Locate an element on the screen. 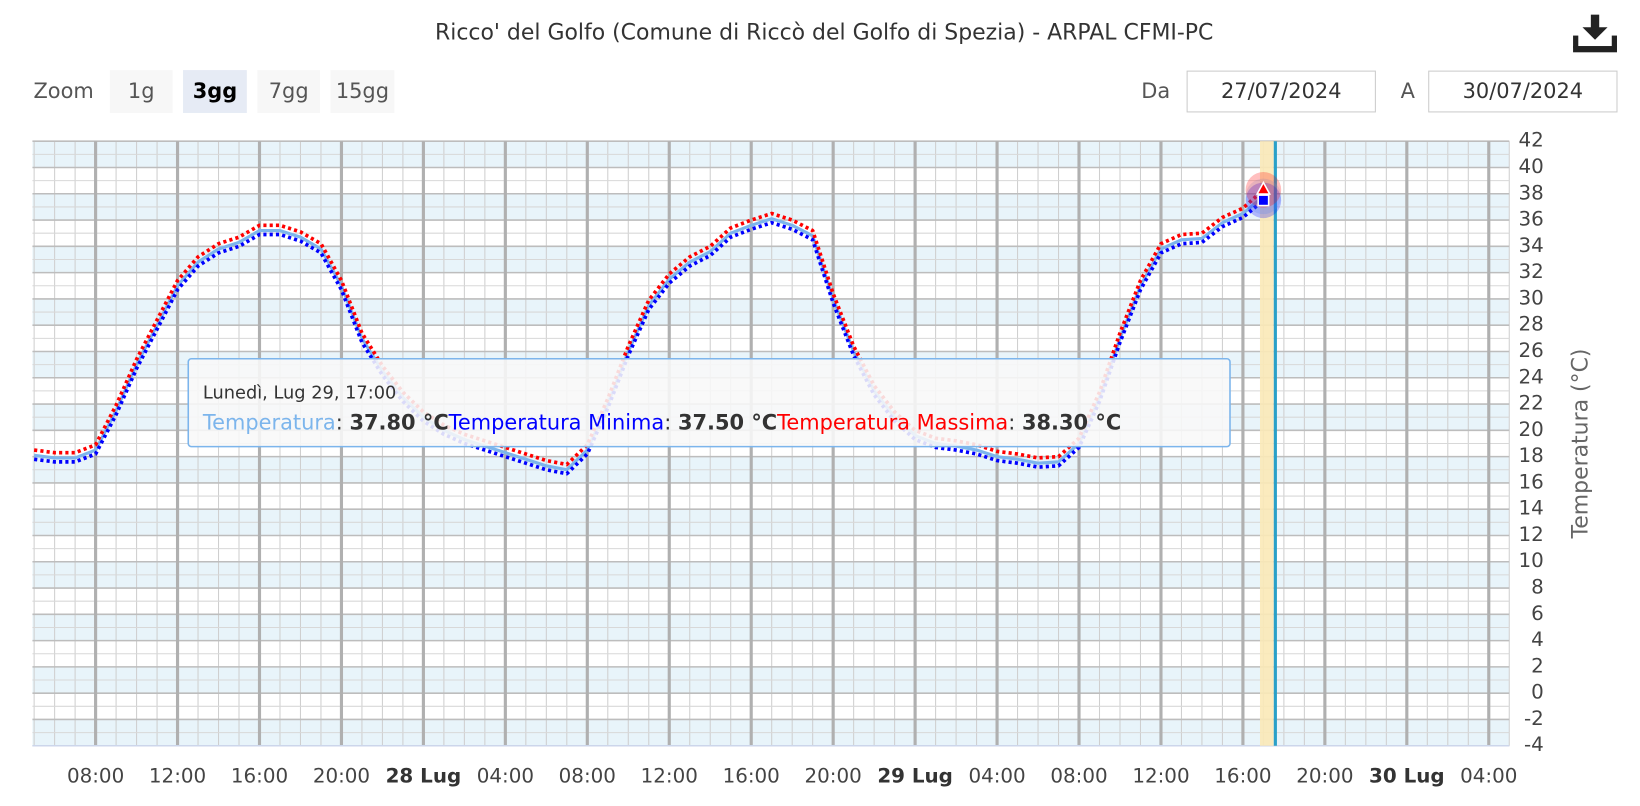  x-tick-label: 28 Lug is located at coordinates (424, 776).